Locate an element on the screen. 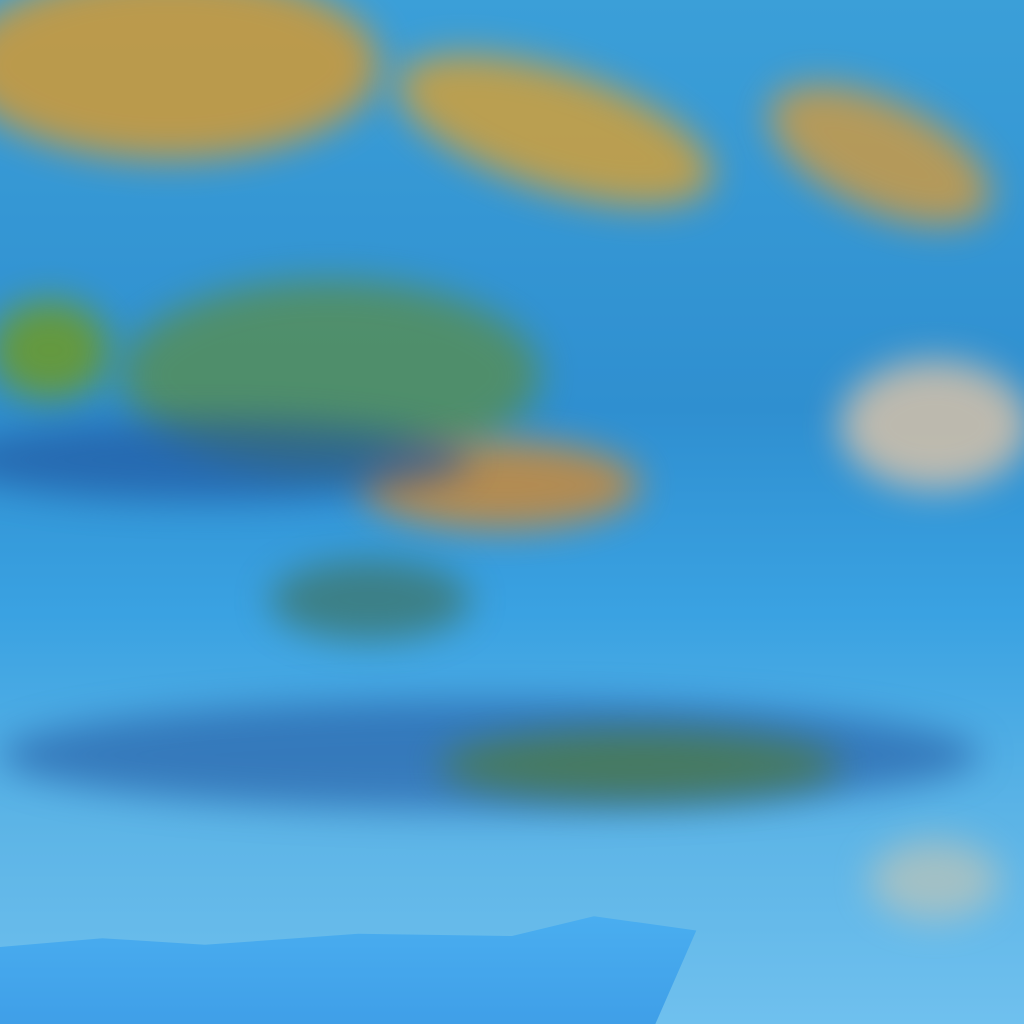 This screenshot has height=1024, width=1024. orange-cloud-top-right is located at coordinates (880, 155).